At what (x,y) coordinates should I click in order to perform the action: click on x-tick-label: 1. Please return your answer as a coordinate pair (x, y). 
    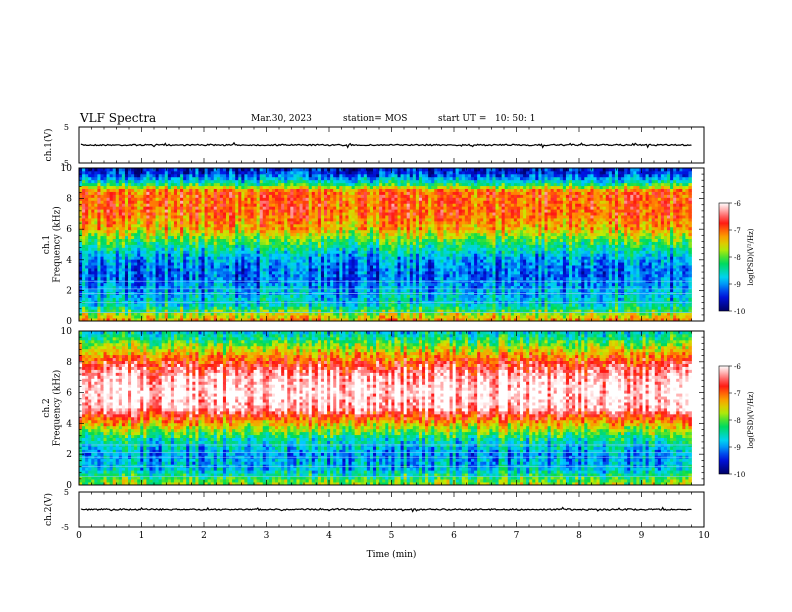
    Looking at the image, I should click on (142, 536).